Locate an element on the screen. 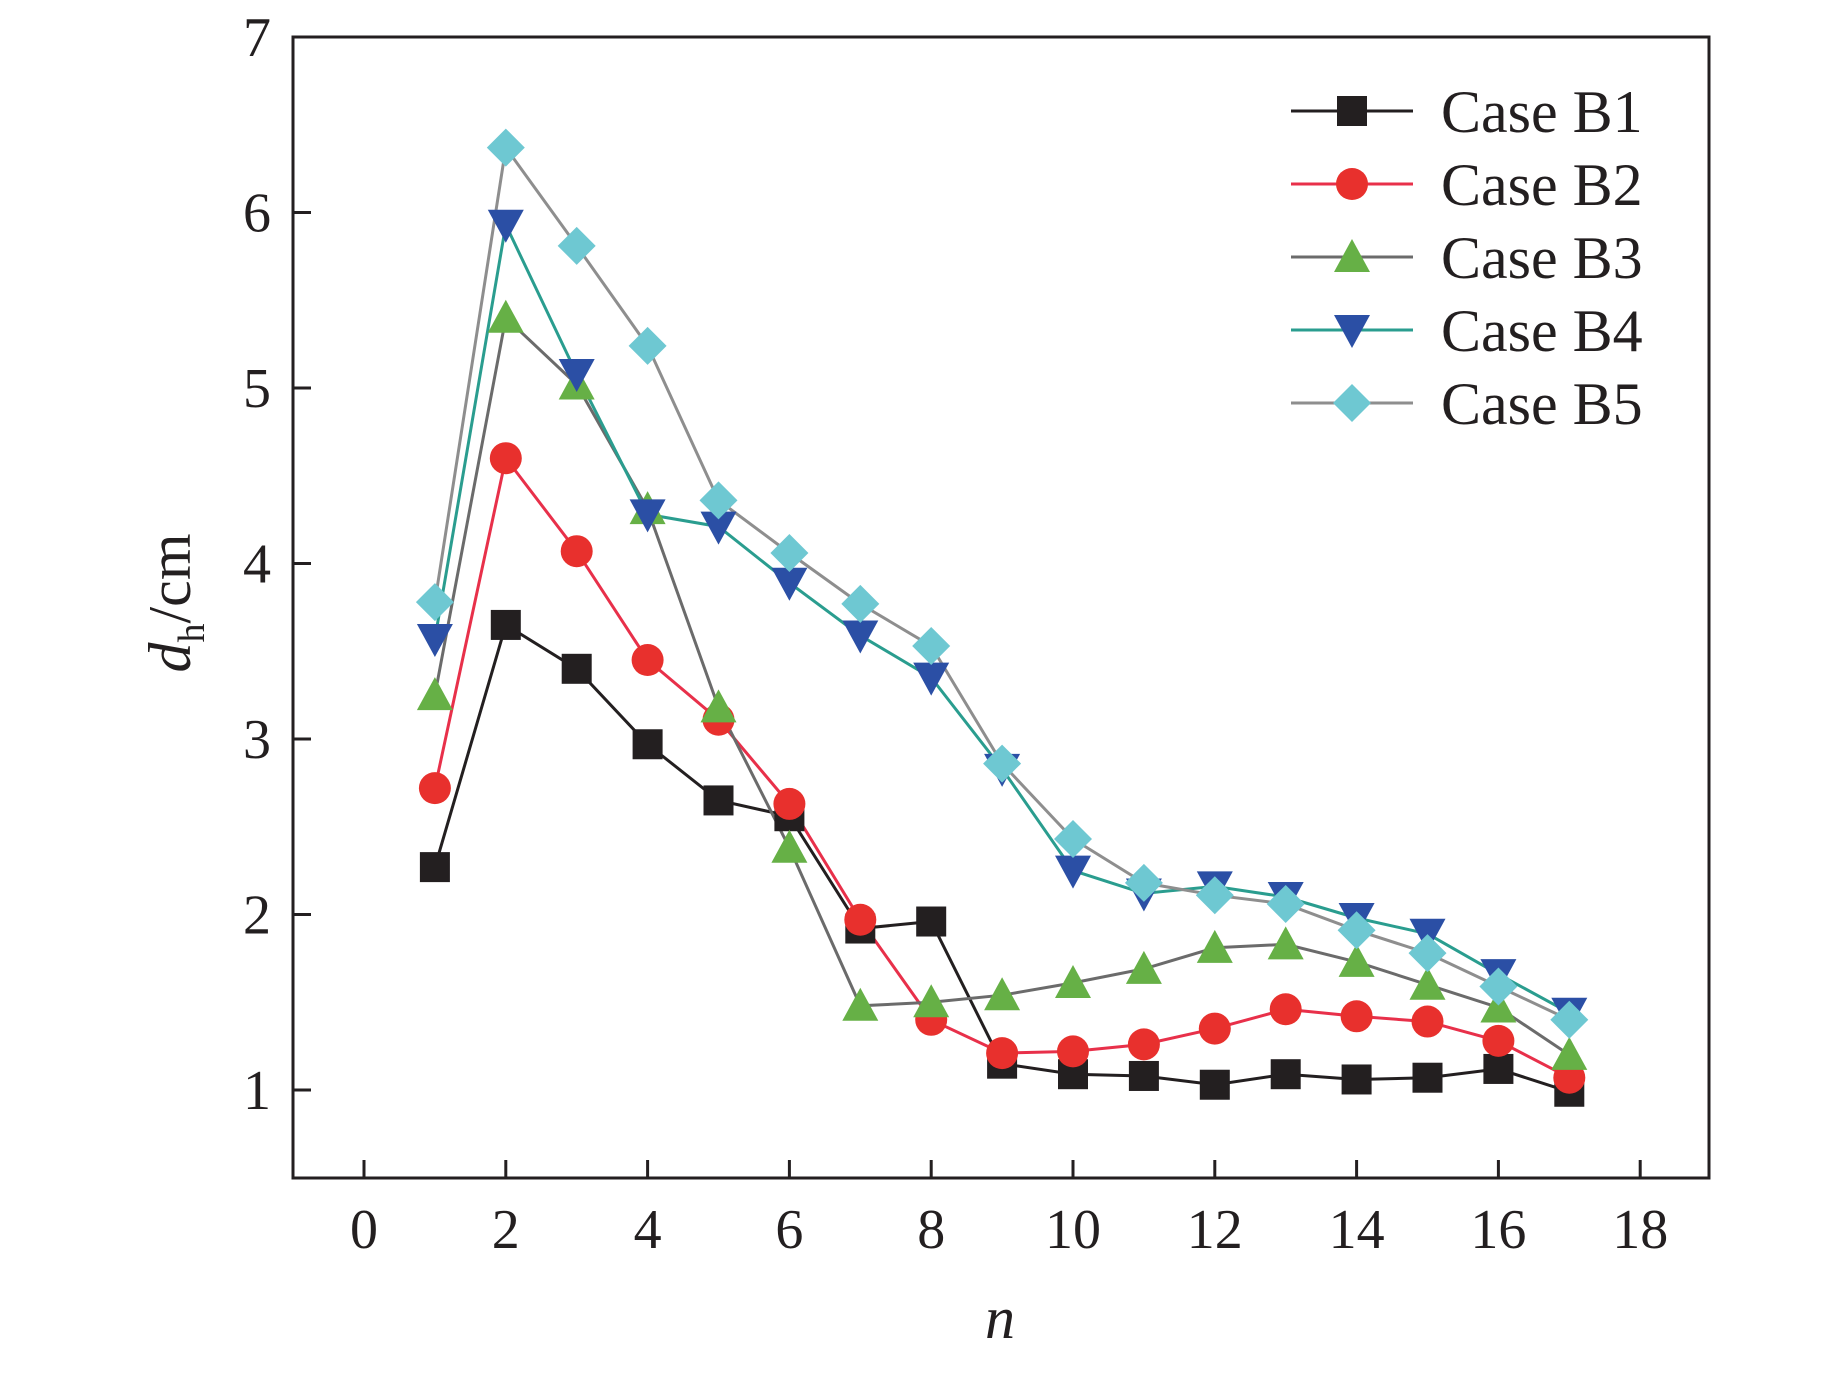 Image resolution: width=1843 pixels, height=1377 pixels. x-tick-label: 4 is located at coordinates (648, 1230).